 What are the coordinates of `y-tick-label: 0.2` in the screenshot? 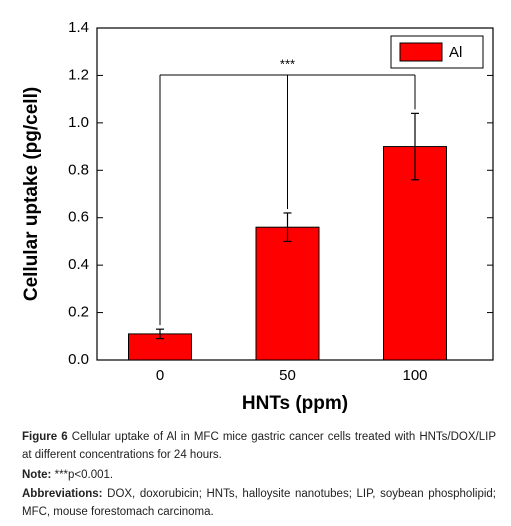 It's located at (78, 312).